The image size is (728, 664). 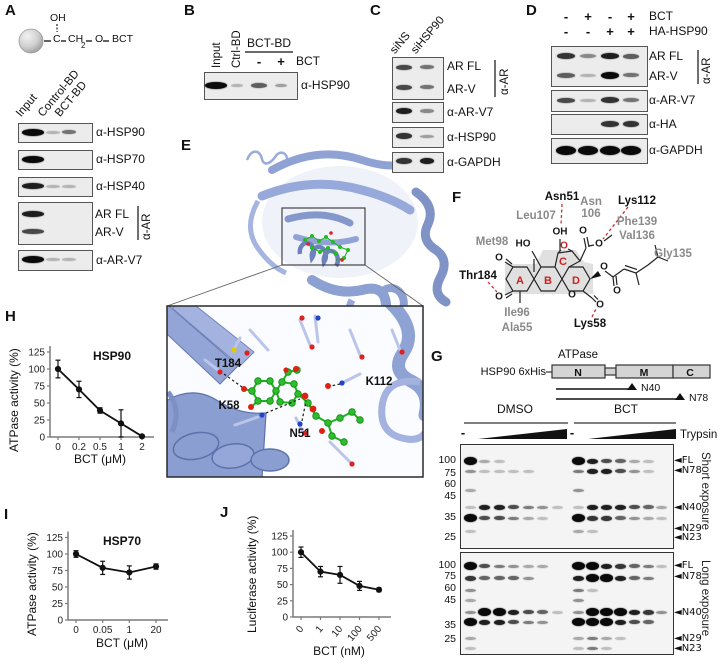 I want to click on trypsin-gradient, so click(x=570, y=430).